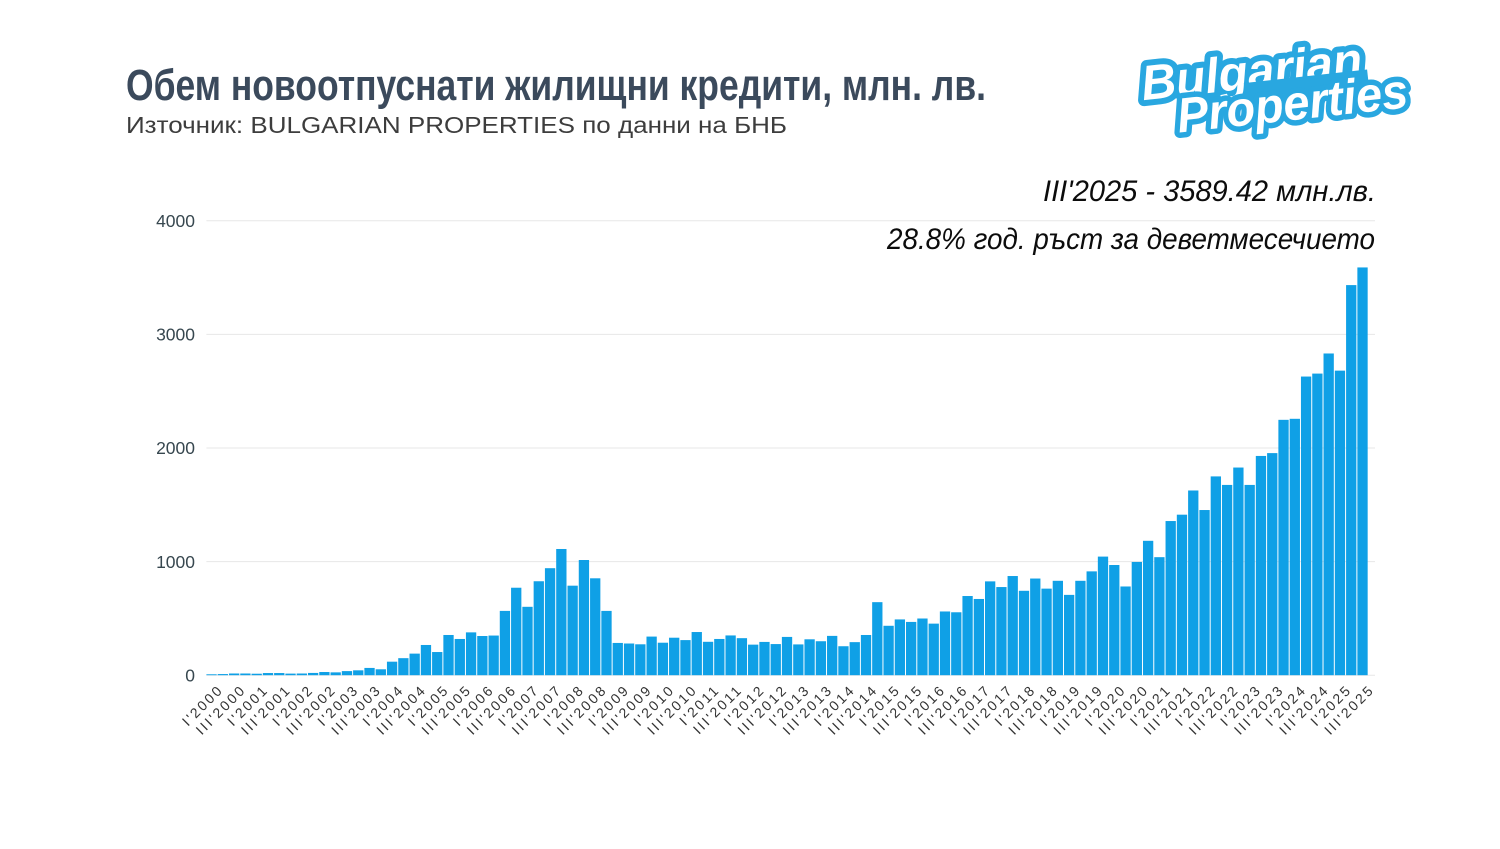 The width and height of the screenshot is (1500, 849). I want to click on svg-text: 2000, so click(175, 448).